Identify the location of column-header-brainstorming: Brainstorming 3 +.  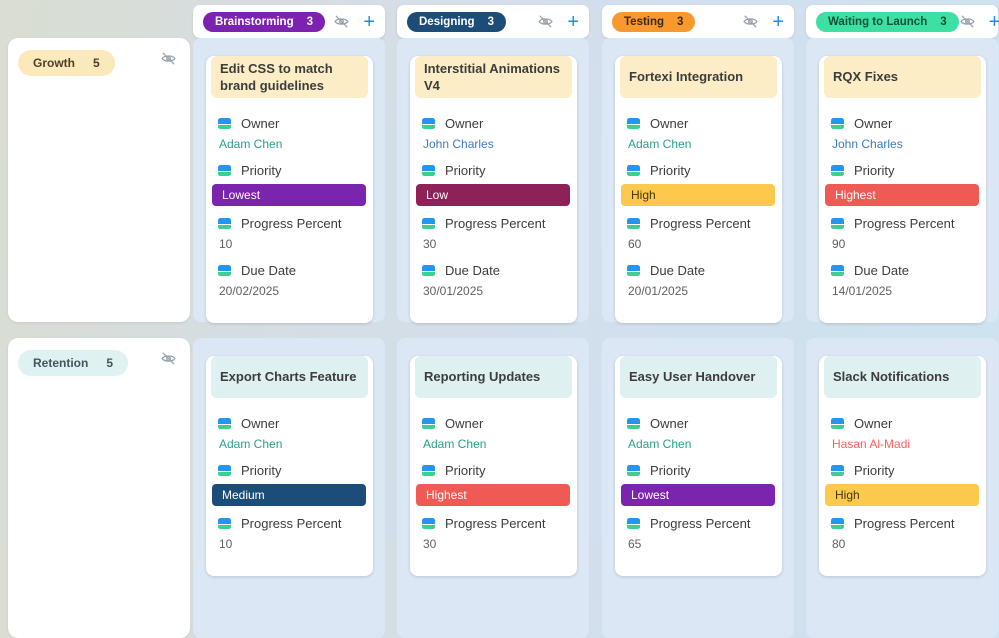
(289, 21).